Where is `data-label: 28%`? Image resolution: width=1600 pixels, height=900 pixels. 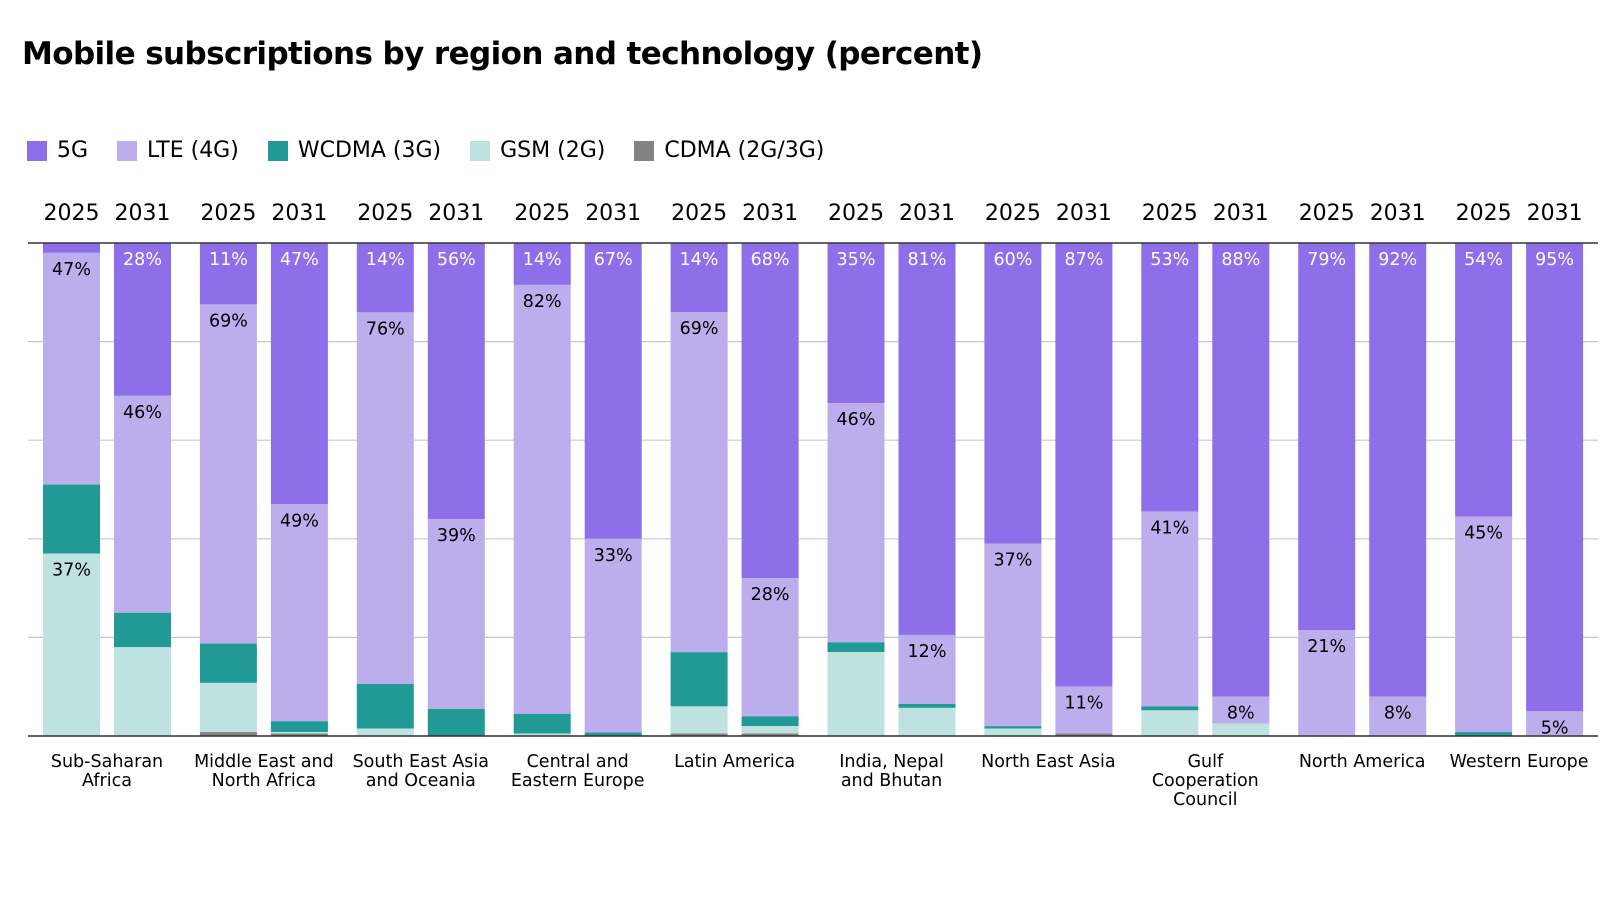
data-label: 28% is located at coordinates (142, 260).